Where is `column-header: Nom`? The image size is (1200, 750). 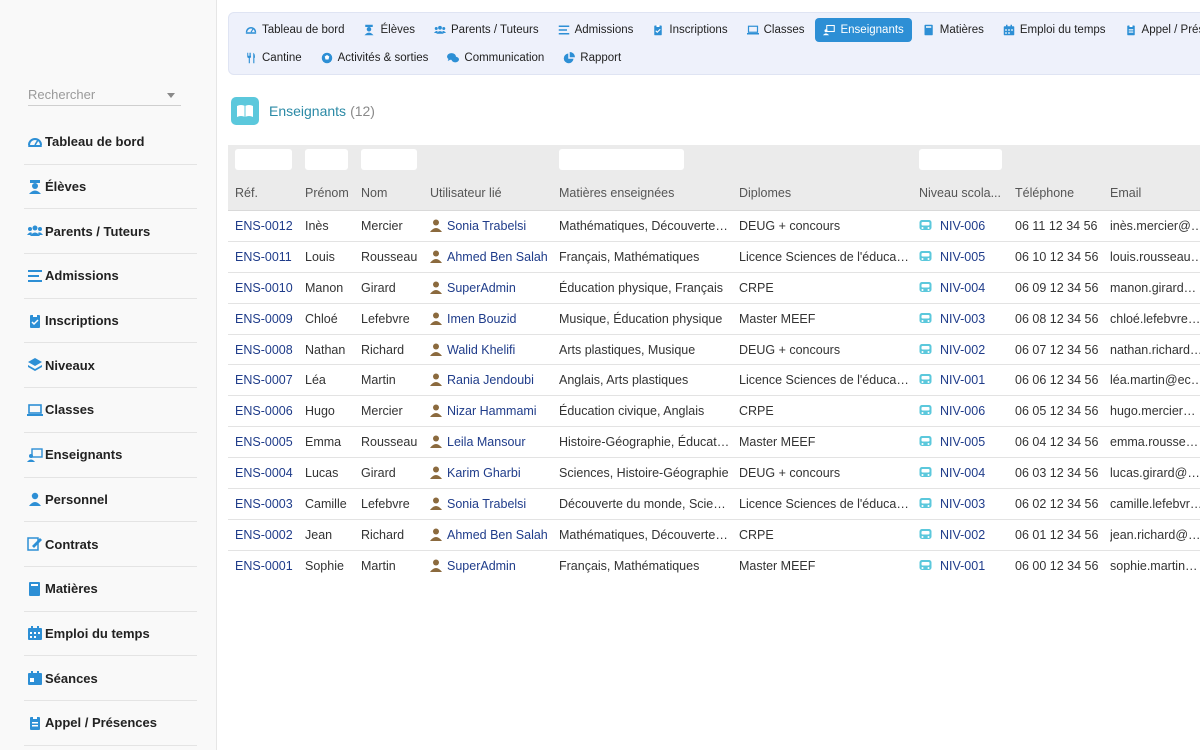 column-header: Nom is located at coordinates (374, 193).